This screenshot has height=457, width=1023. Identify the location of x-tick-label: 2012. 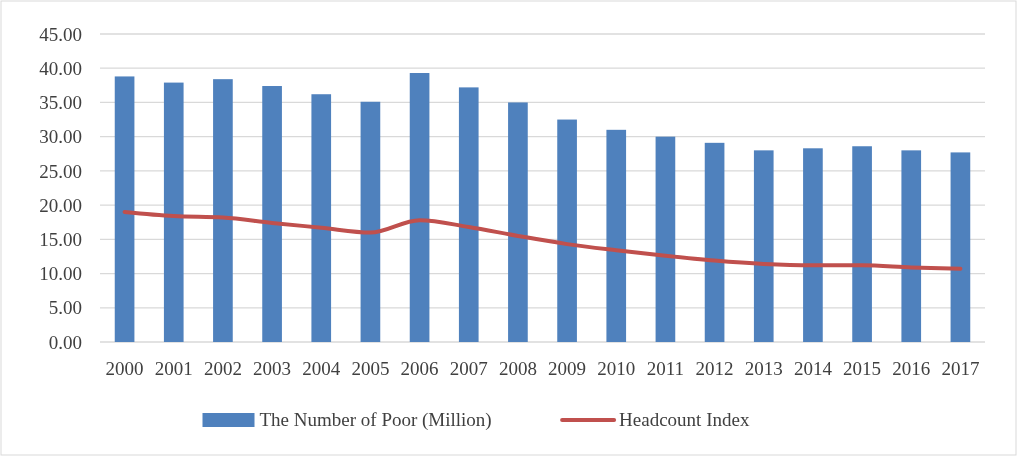
(714, 368).